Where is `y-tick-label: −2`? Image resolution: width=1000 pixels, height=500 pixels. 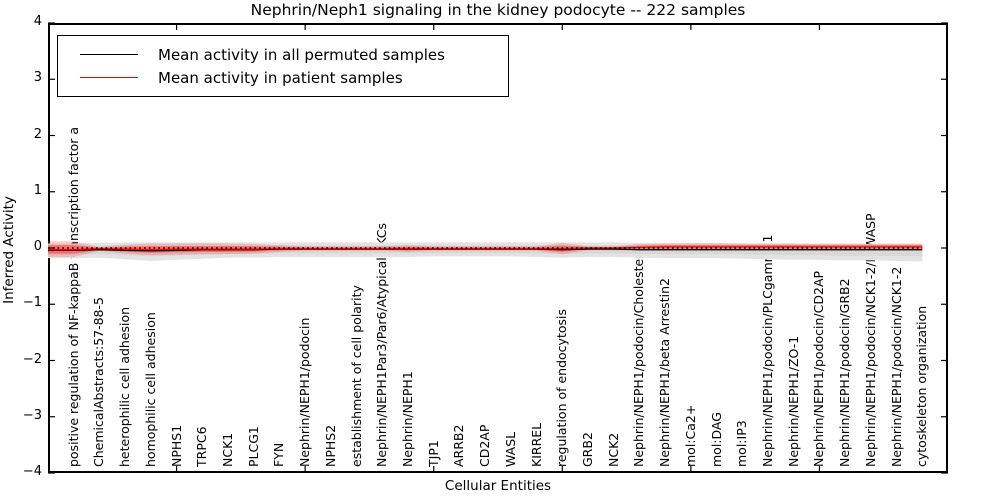 y-tick-label: −2 is located at coordinates (32, 359).